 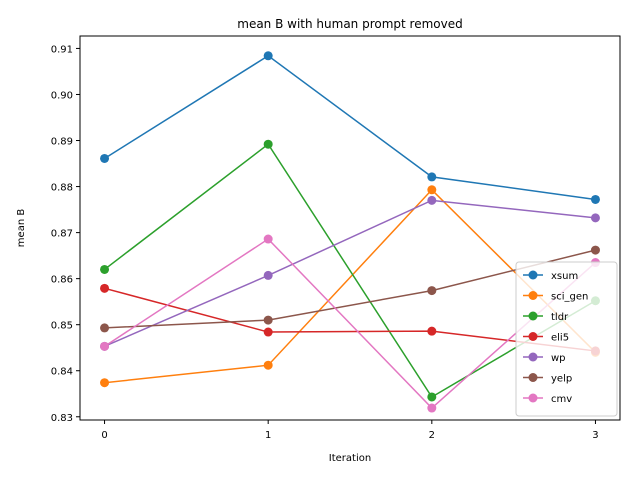 What do you see at coordinates (595, 435) in the screenshot?
I see `x-tick-label: 3` at bounding box center [595, 435].